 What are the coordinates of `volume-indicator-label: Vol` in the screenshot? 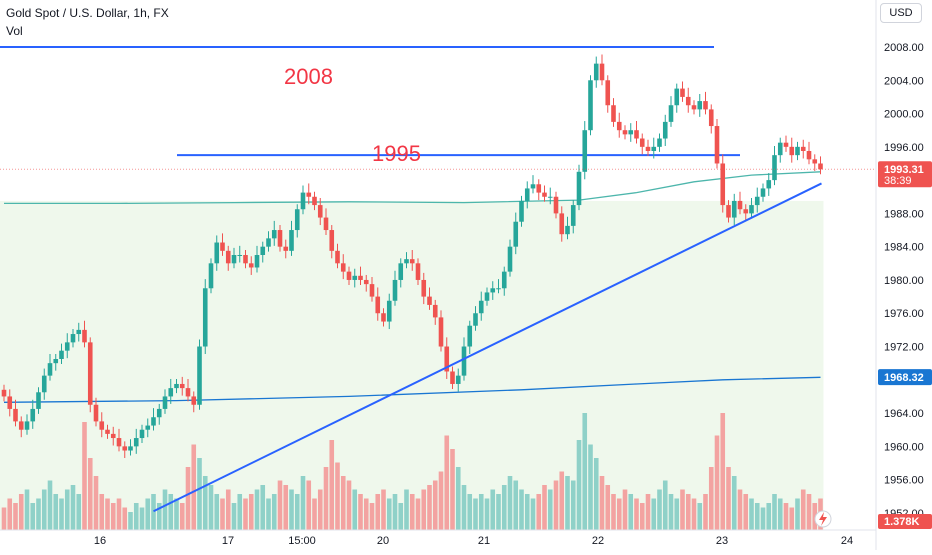 It's located at (14, 31).